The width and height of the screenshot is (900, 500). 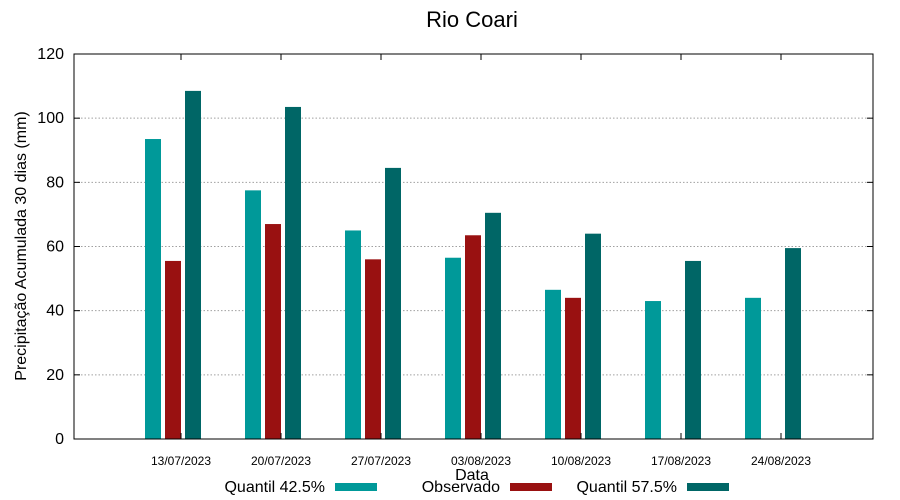 I want to click on x-tick-label: 03/08/2023, so click(x=481, y=461).